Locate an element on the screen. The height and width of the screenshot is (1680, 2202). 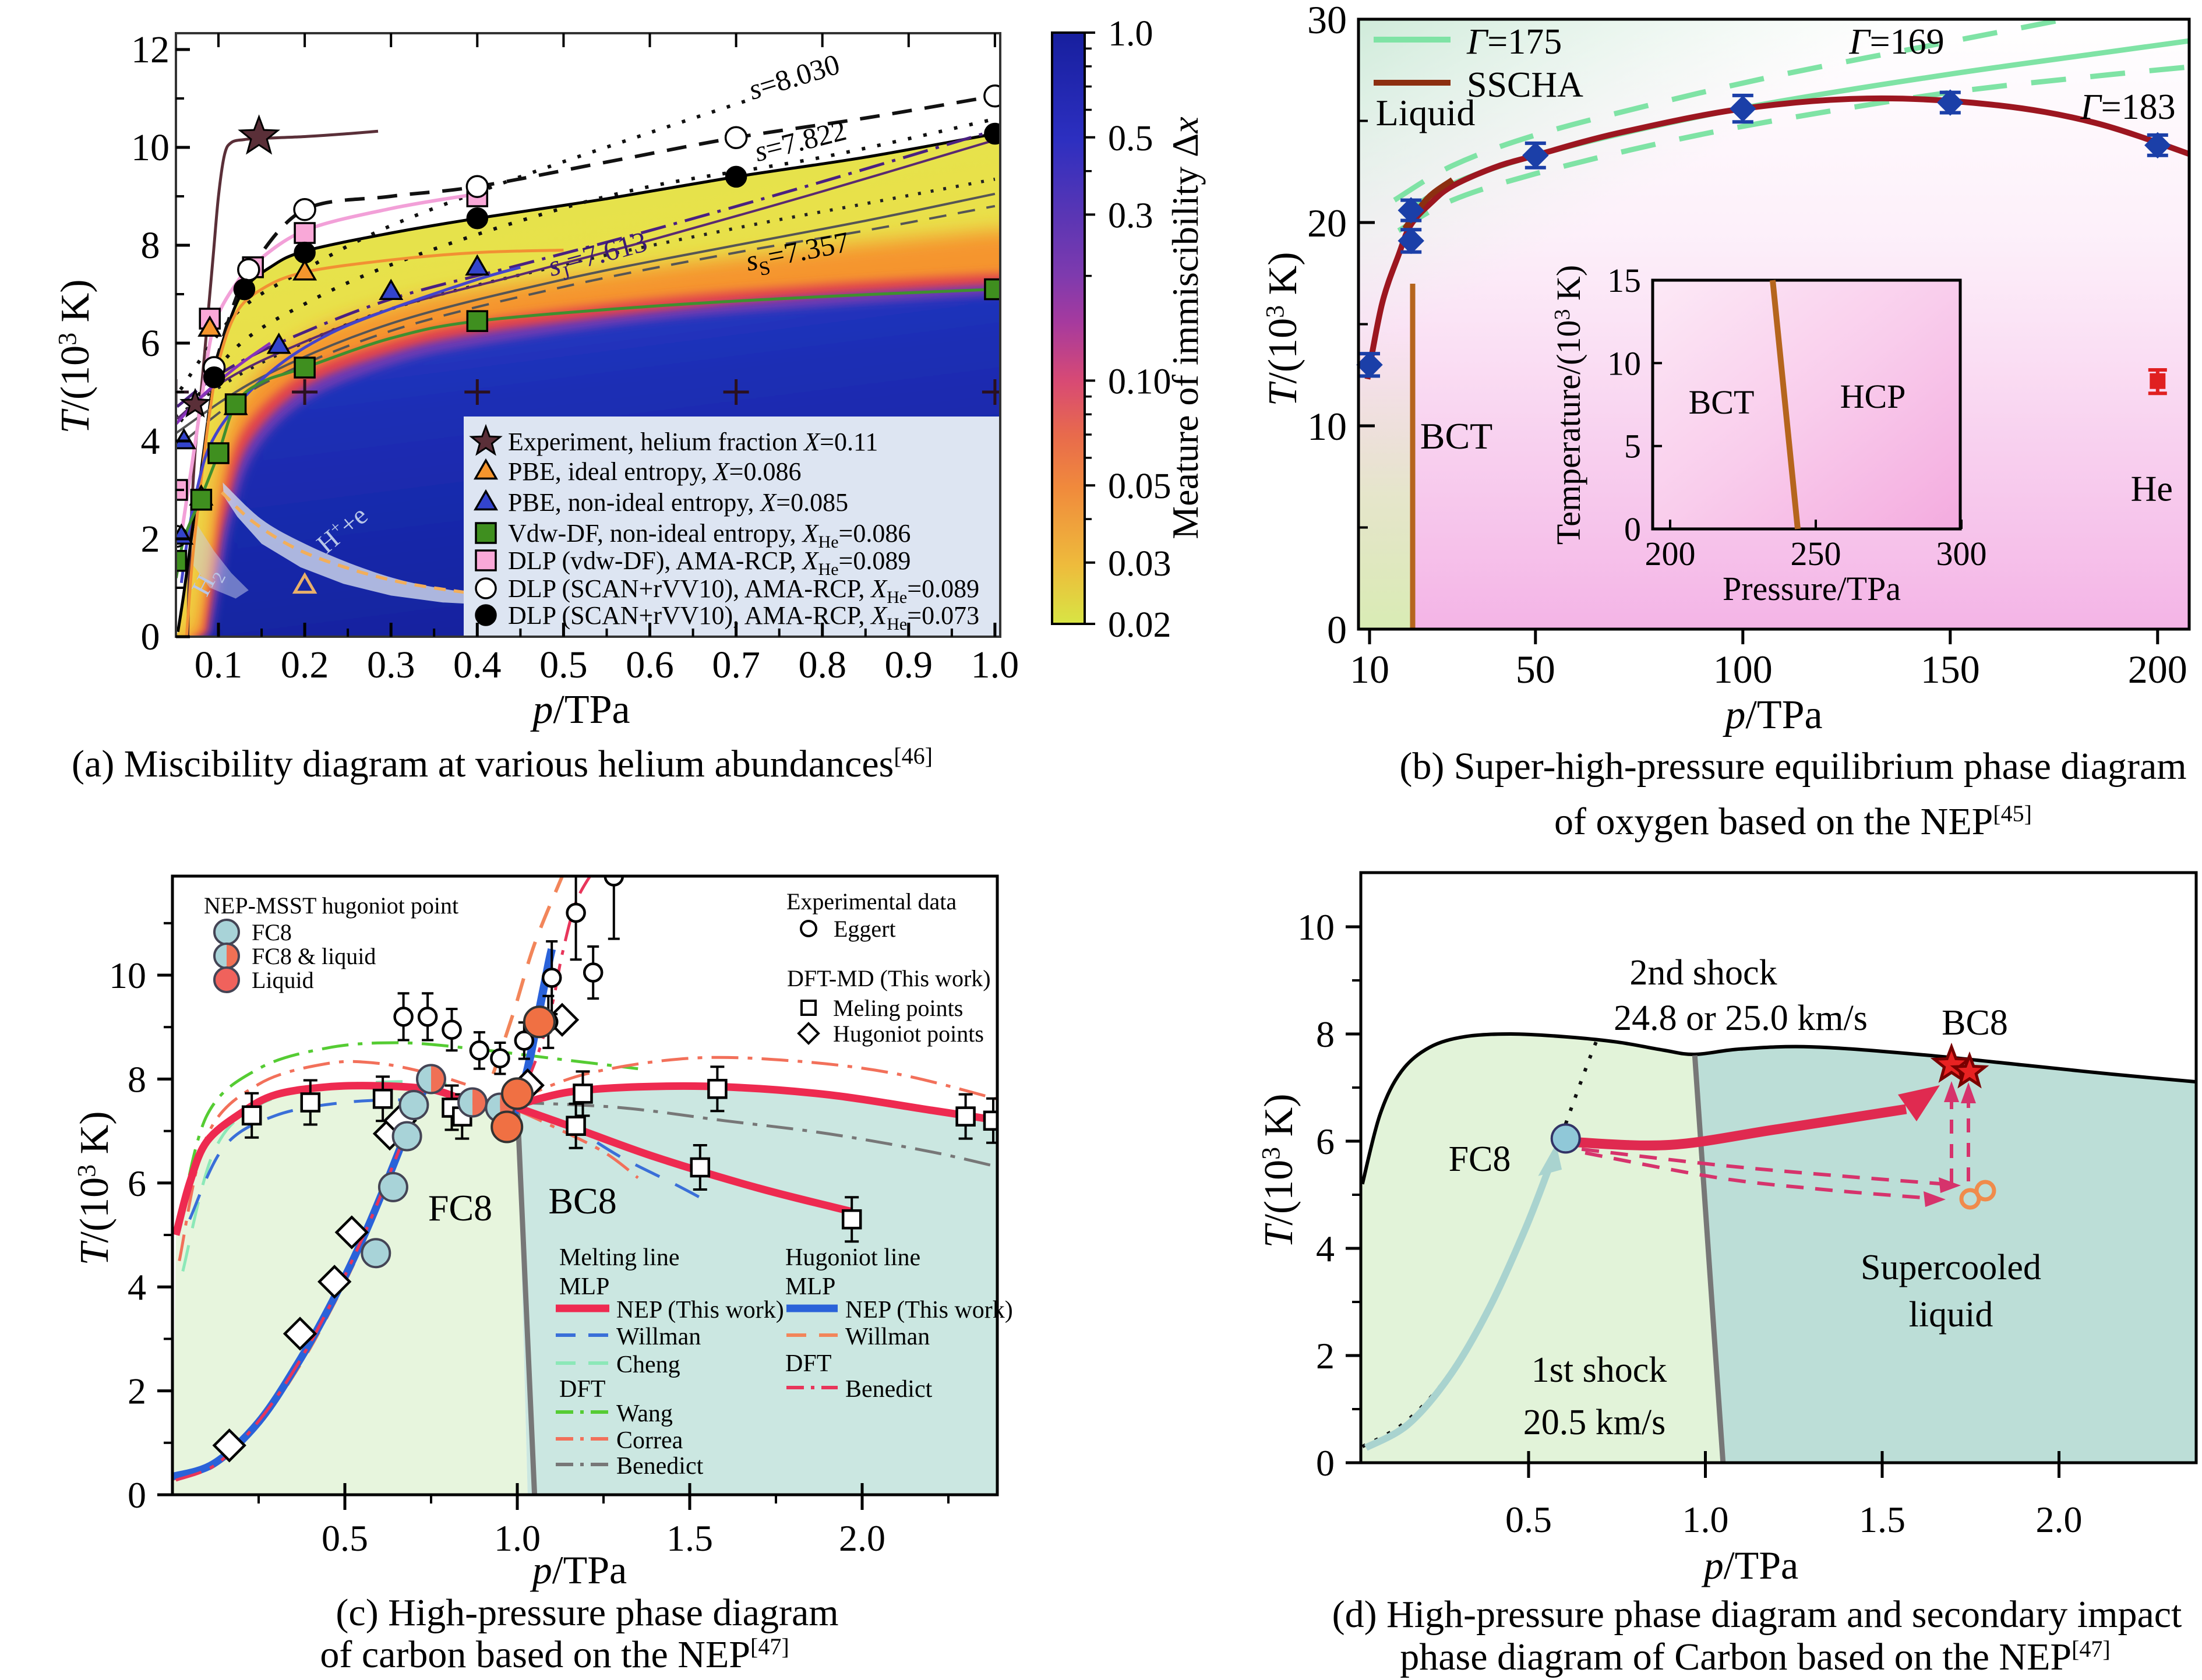
svg-text: BC8 is located at coordinates (582, 1201).